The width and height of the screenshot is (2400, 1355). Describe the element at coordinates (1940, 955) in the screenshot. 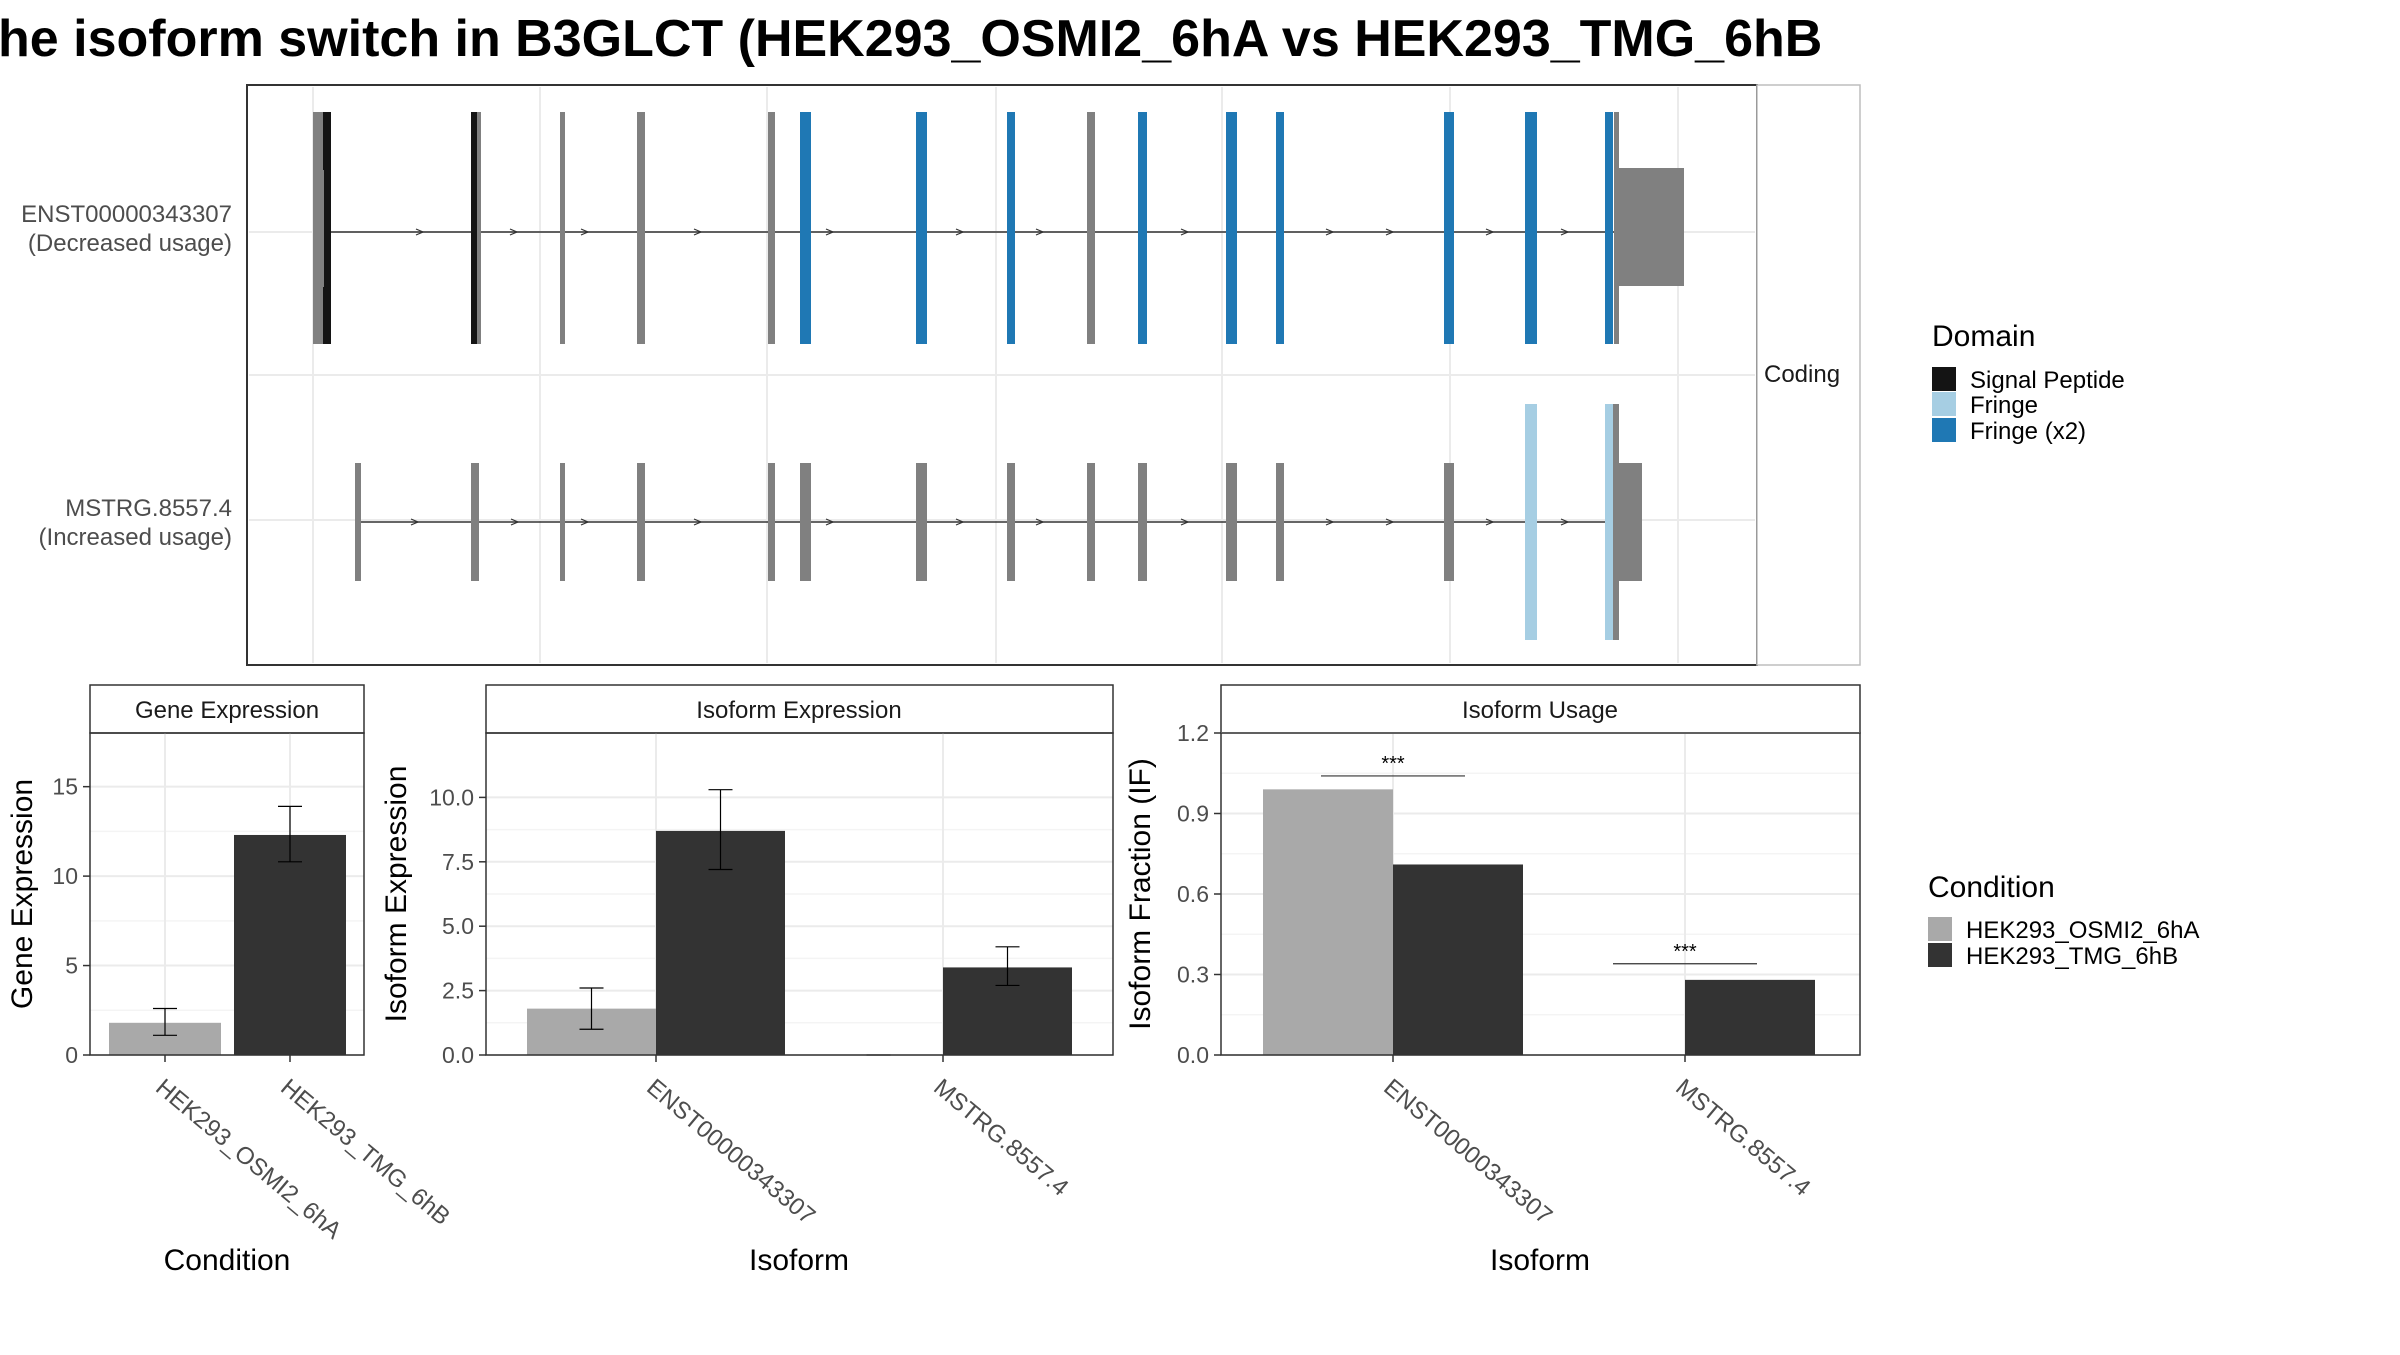

I see `legend-swatch-tmg` at that location.